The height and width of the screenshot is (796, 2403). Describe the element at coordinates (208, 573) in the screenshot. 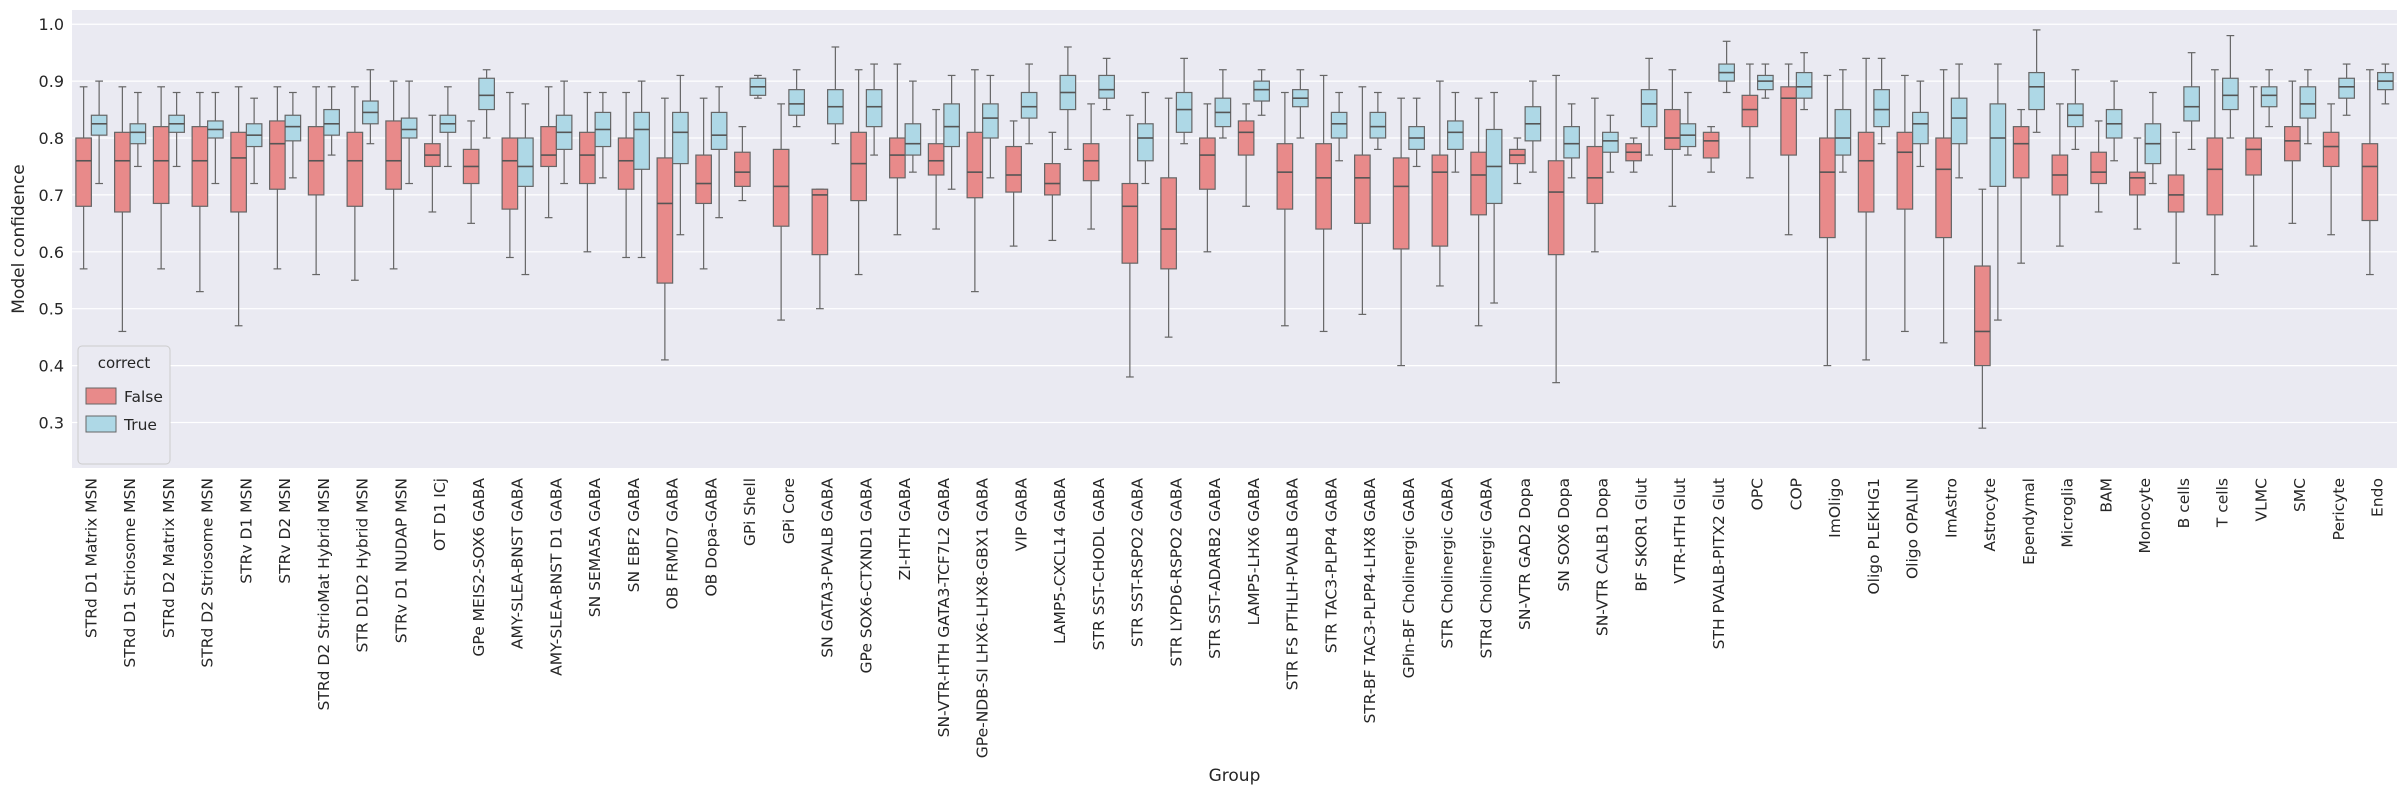

I see `x-tick-label: STRd D2 Striosome MSN` at that location.